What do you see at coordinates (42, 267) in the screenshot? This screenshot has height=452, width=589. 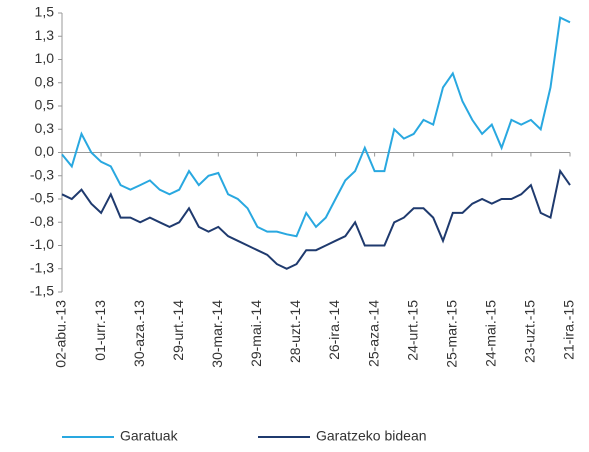 I see `y-tick-label: -1,3` at bounding box center [42, 267].